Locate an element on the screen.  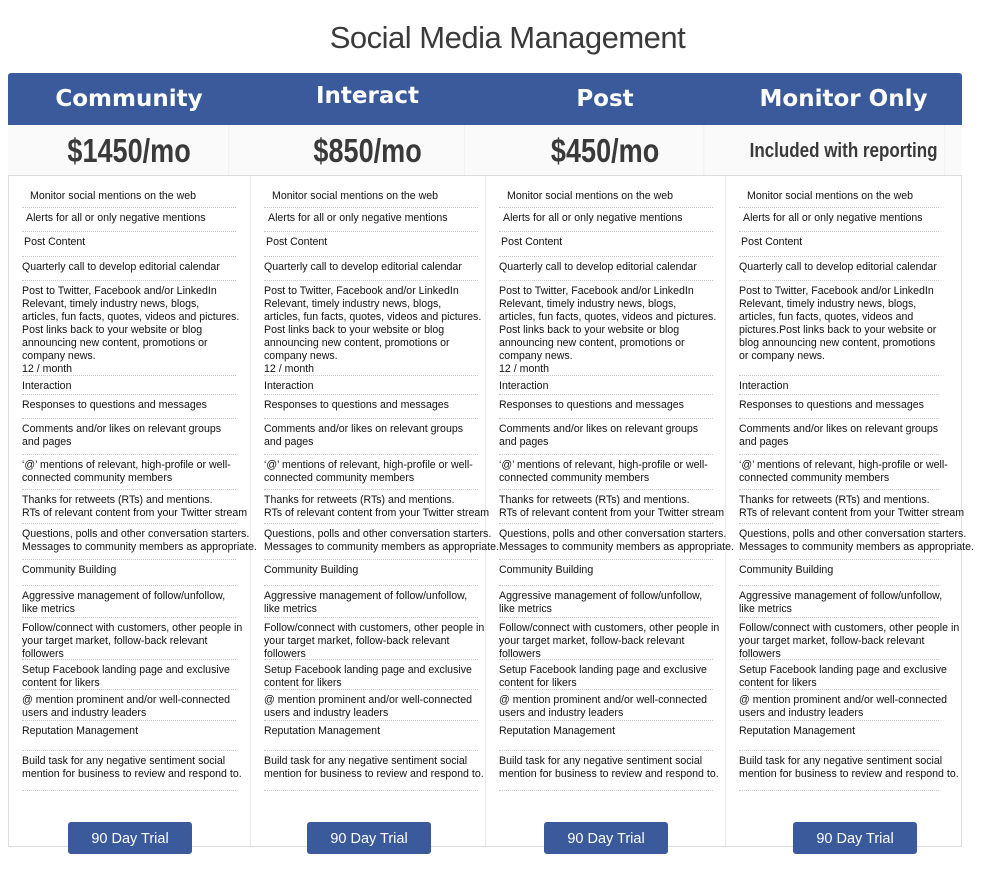
plan-name: Community is located at coordinates (129, 99).